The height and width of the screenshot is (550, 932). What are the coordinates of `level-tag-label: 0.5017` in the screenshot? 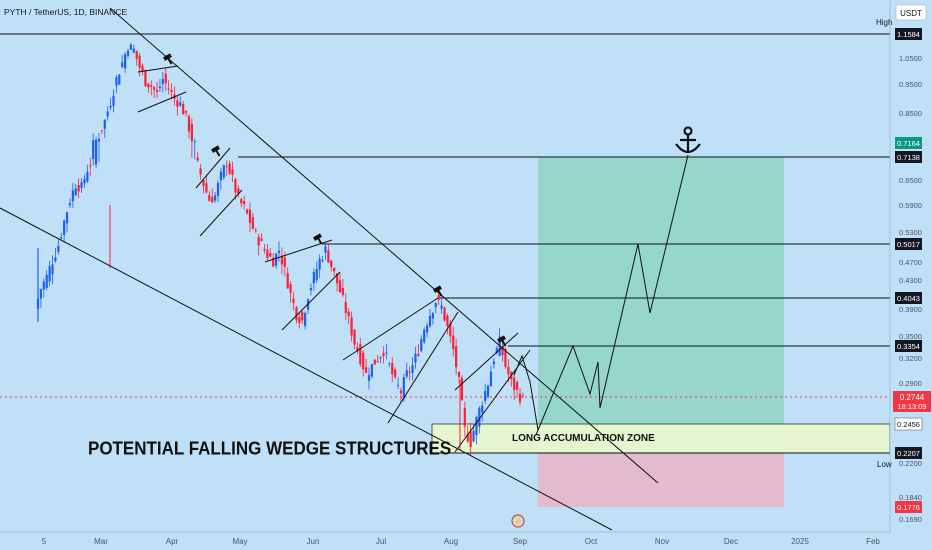 It's located at (908, 244).